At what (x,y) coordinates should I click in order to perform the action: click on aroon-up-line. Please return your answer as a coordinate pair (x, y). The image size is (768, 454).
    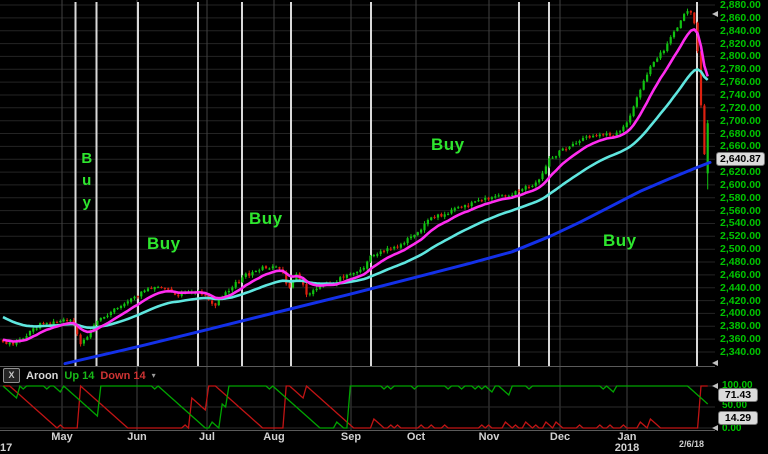
    Looking at the image, I should click on (355, 407).